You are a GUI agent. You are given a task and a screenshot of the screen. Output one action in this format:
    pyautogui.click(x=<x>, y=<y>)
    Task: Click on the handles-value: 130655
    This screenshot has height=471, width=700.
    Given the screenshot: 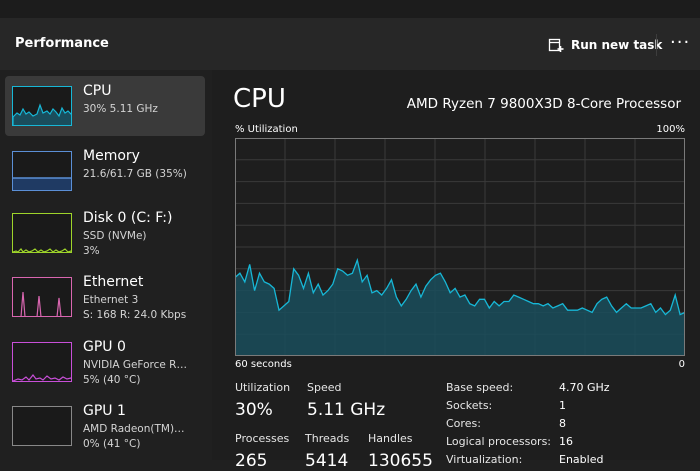 What is the action you would take?
    pyautogui.click(x=400, y=461)
    